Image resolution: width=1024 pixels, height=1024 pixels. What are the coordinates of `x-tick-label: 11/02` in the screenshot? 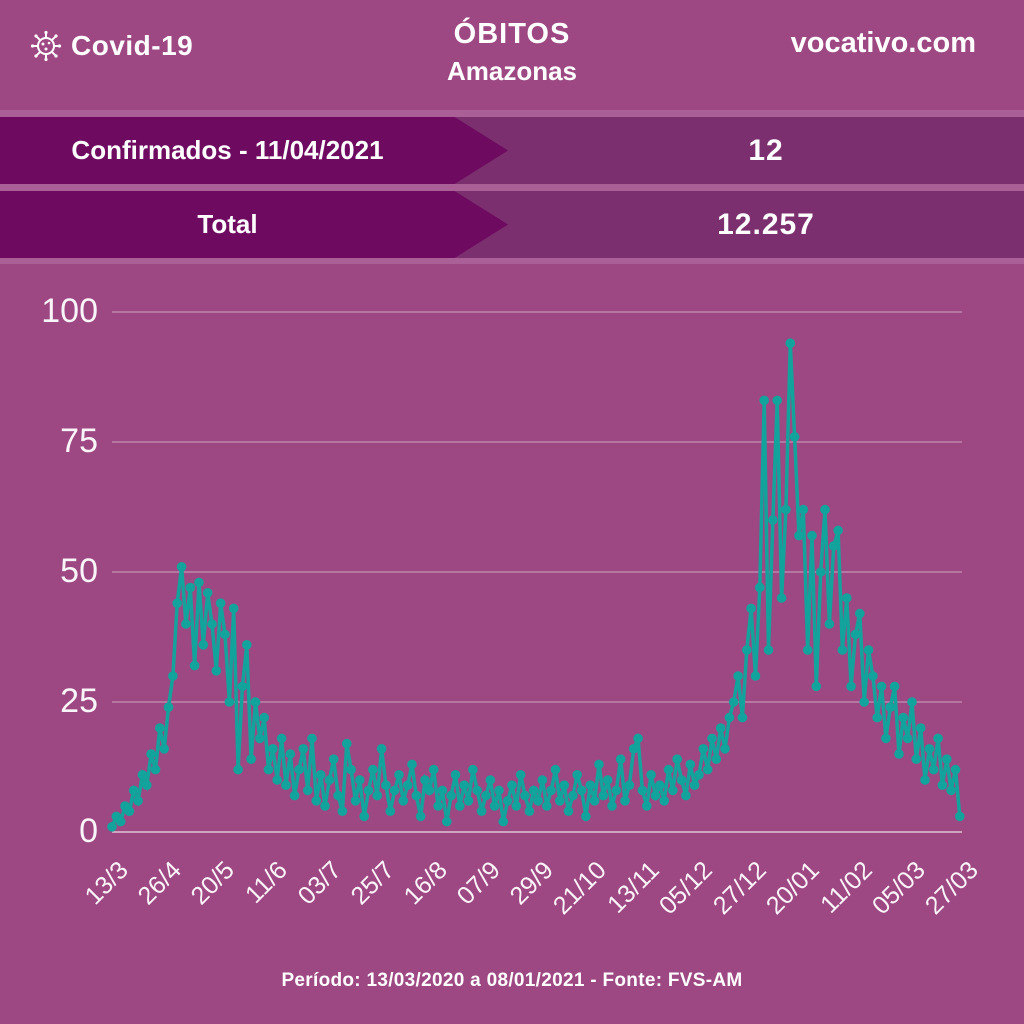 It's located at (846, 887).